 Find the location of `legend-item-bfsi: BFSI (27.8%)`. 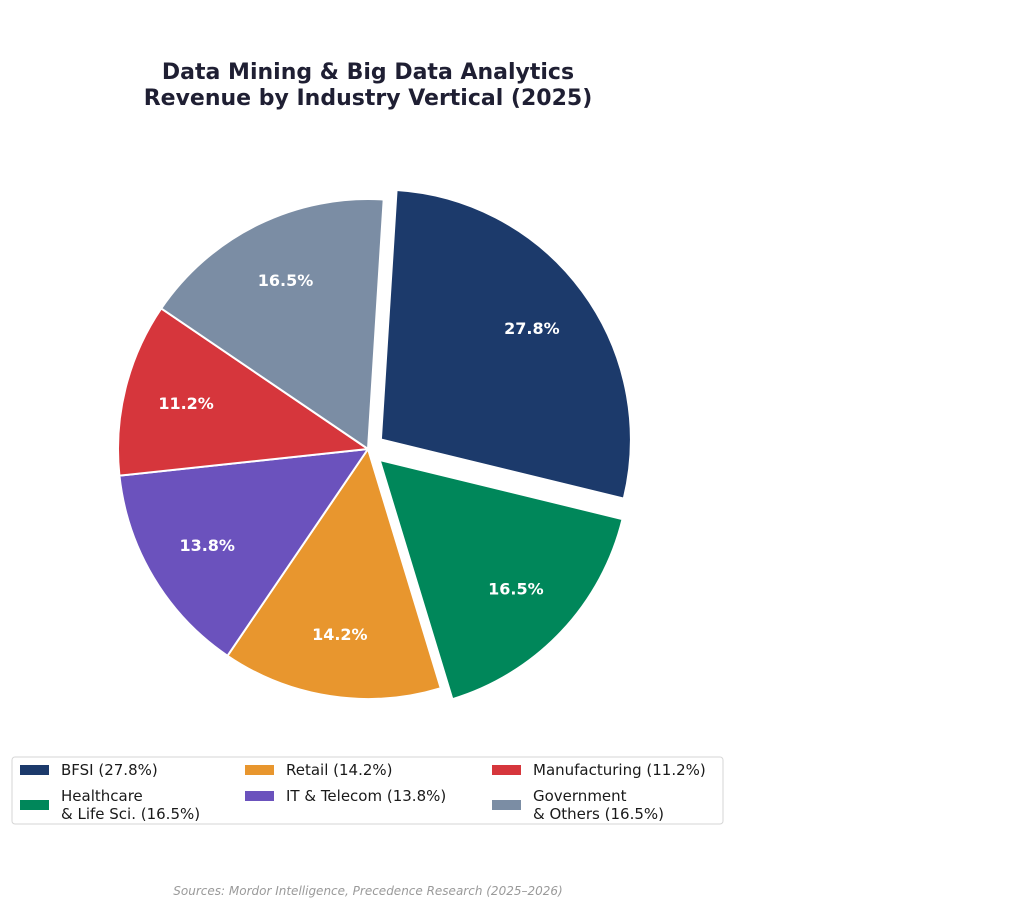

legend-item-bfsi: BFSI (27.8%) is located at coordinates (89, 770).